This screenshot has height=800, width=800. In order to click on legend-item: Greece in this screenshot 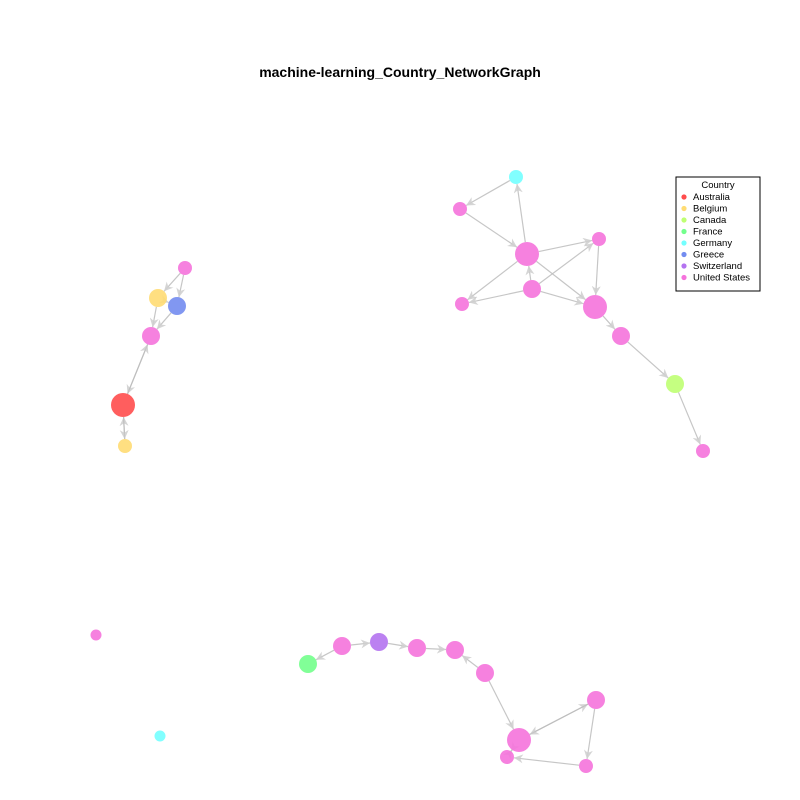, I will do `click(702, 255)`.